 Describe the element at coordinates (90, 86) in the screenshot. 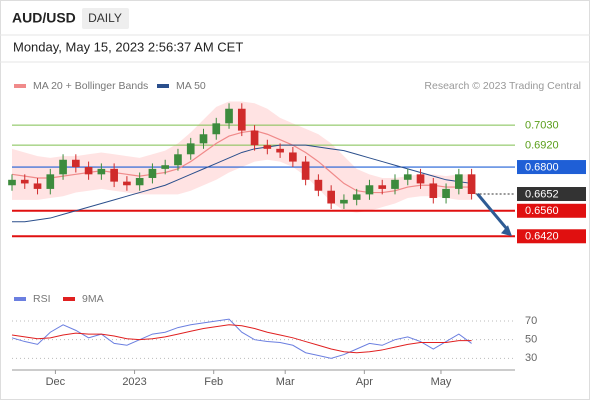

I see `legend-label: MA 20 + Bollinger Bands` at that location.